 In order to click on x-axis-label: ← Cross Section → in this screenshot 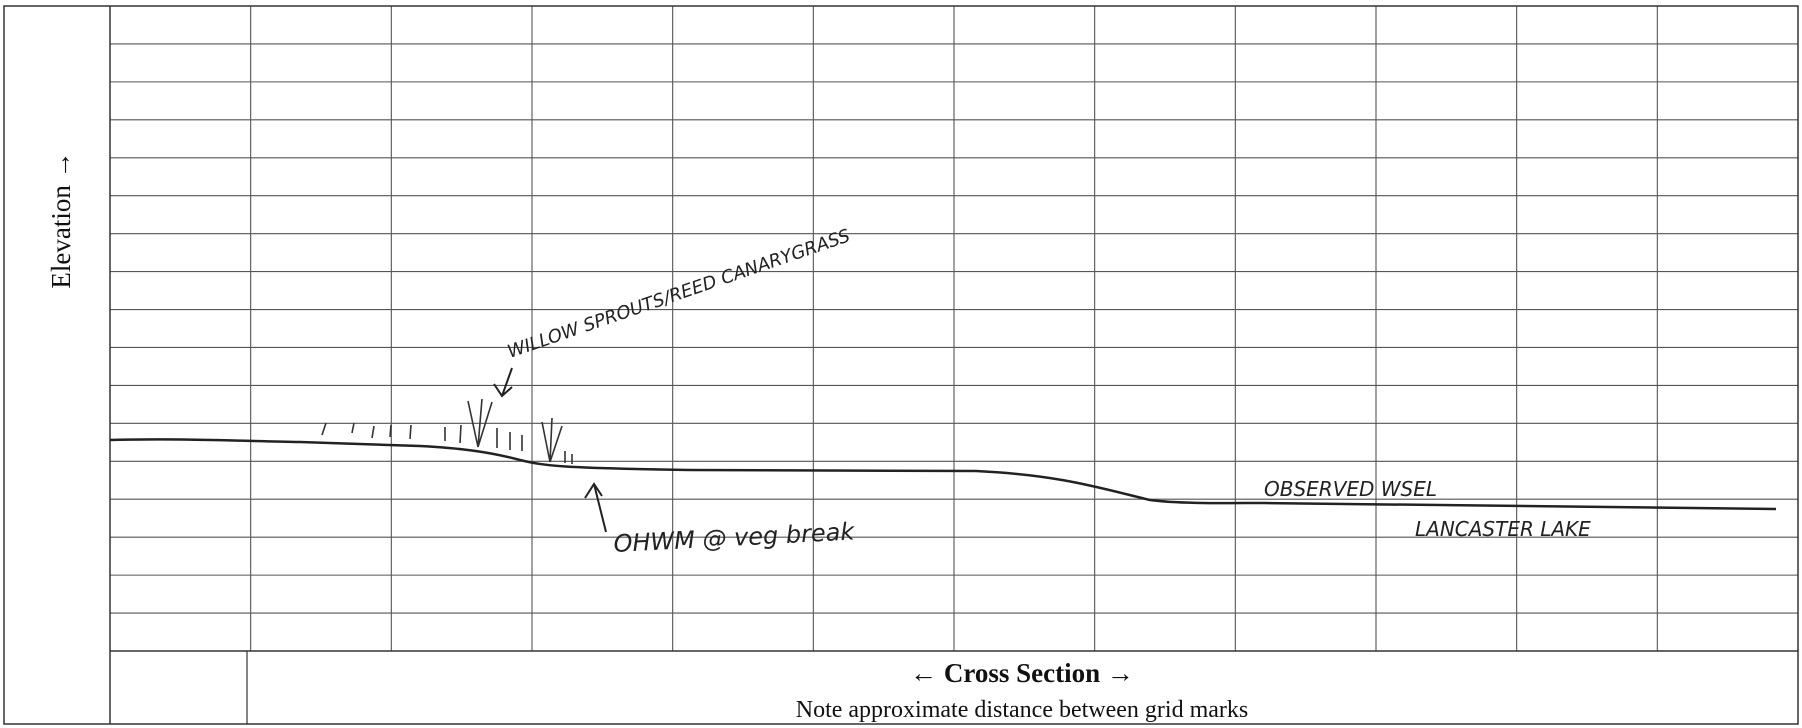, I will do `click(1022, 673)`.